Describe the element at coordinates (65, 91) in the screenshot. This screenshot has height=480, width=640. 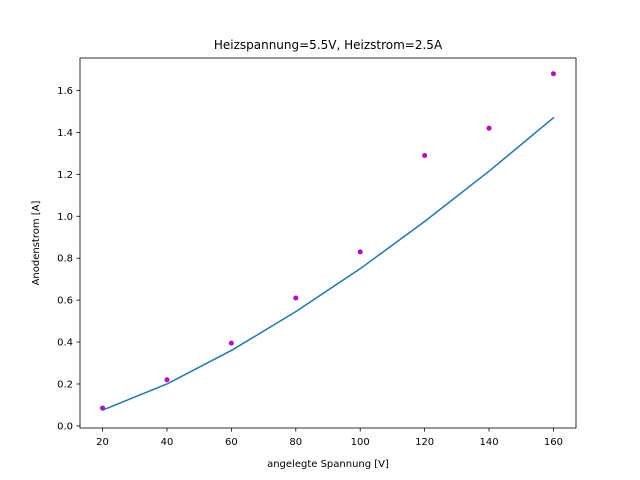
I see `y-tick-label: 1.6` at that location.